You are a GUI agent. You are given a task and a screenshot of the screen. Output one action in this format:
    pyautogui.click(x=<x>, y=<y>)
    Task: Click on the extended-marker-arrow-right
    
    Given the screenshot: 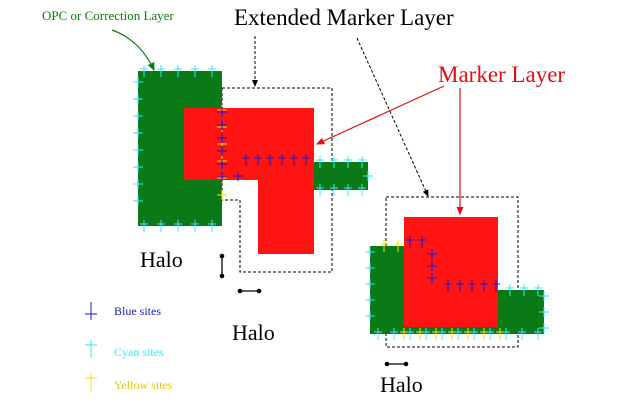 What is the action you would take?
    pyautogui.click(x=392, y=117)
    